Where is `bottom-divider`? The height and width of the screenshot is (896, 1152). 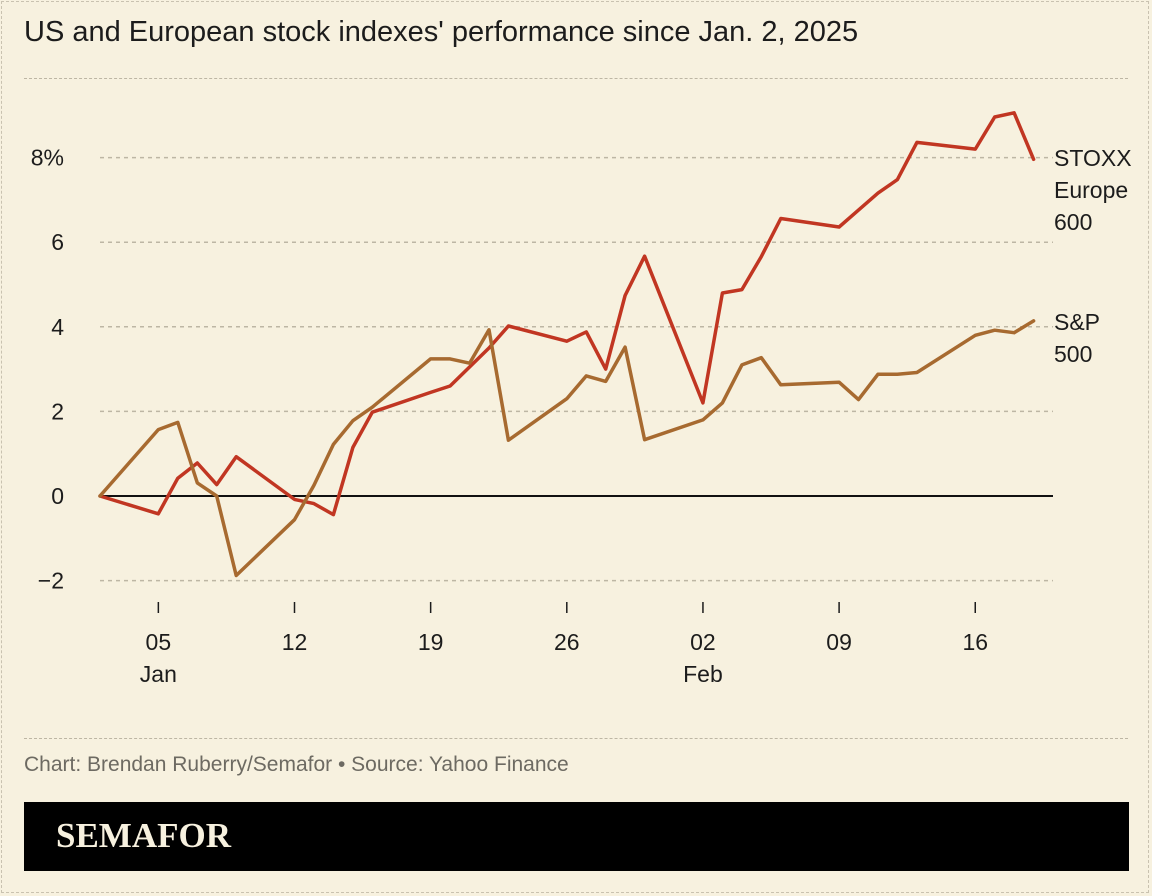 bottom-divider is located at coordinates (576, 738).